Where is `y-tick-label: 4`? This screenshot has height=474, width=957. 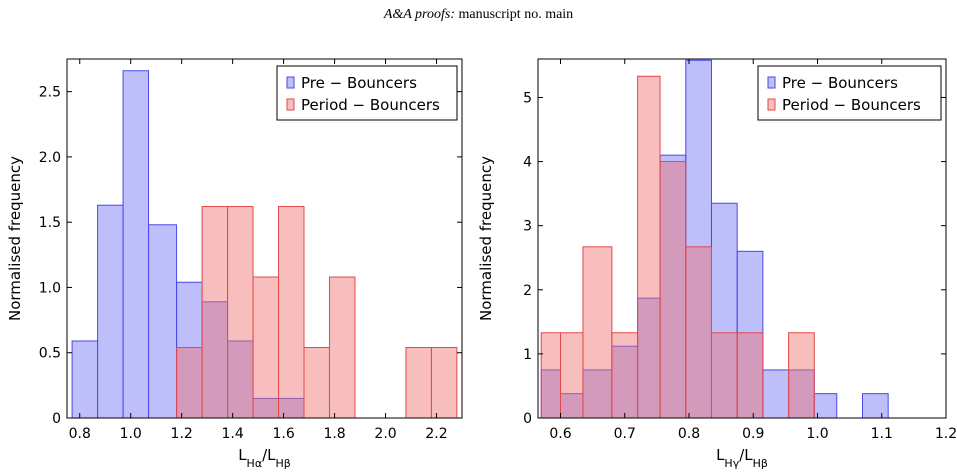 y-tick-label: 4 is located at coordinates (527, 163).